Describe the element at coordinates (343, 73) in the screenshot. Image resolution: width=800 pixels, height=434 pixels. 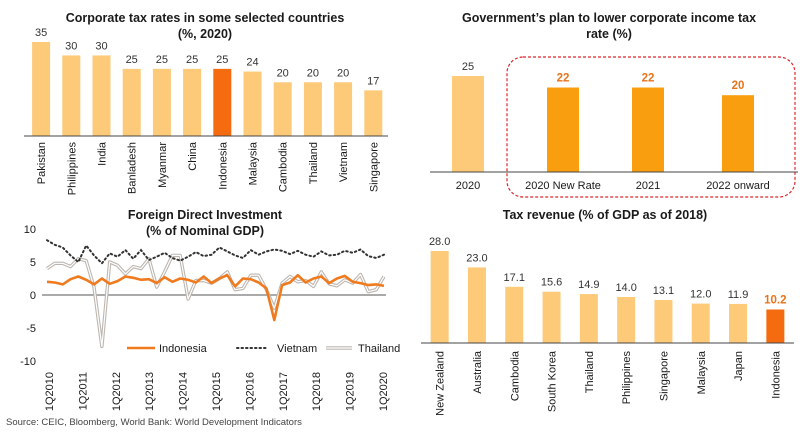
I see `value-label-vietnam: 20` at that location.